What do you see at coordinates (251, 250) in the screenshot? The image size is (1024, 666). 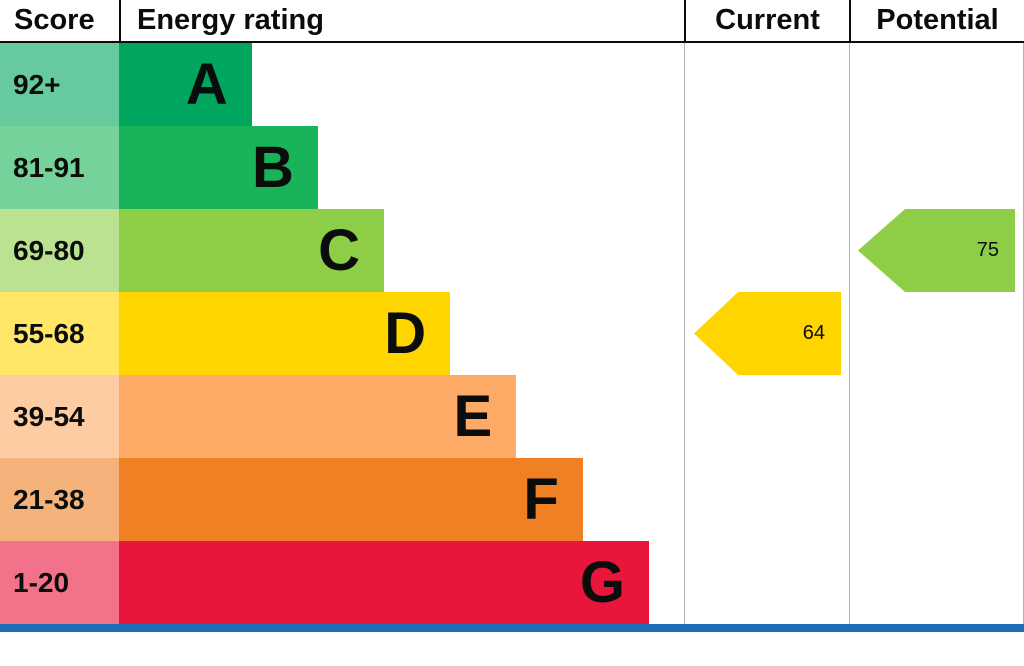 I see `band-bar-c: C` at bounding box center [251, 250].